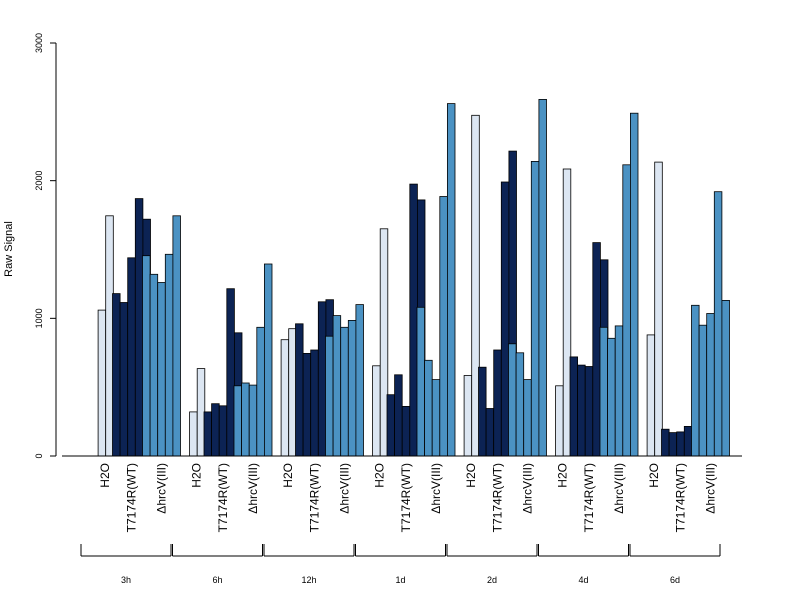 Image resolution: width=800 pixels, height=600 pixels. What do you see at coordinates (39, 43) in the screenshot?
I see `y-tick-label: 3000` at bounding box center [39, 43].